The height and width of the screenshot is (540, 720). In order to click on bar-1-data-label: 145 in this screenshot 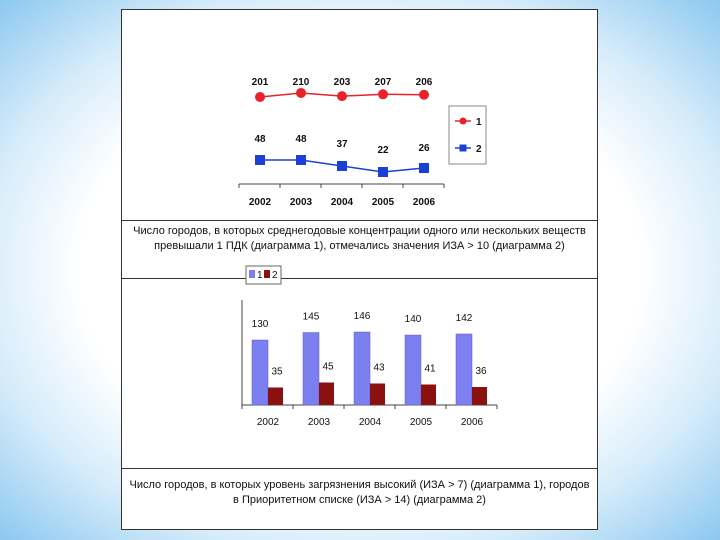, I will do `click(311, 317)`.